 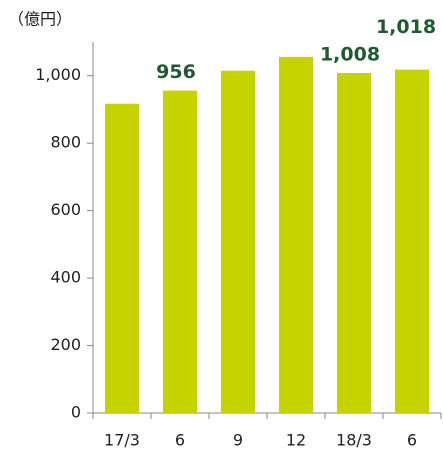 I want to click on value-label: 956, so click(x=176, y=72).